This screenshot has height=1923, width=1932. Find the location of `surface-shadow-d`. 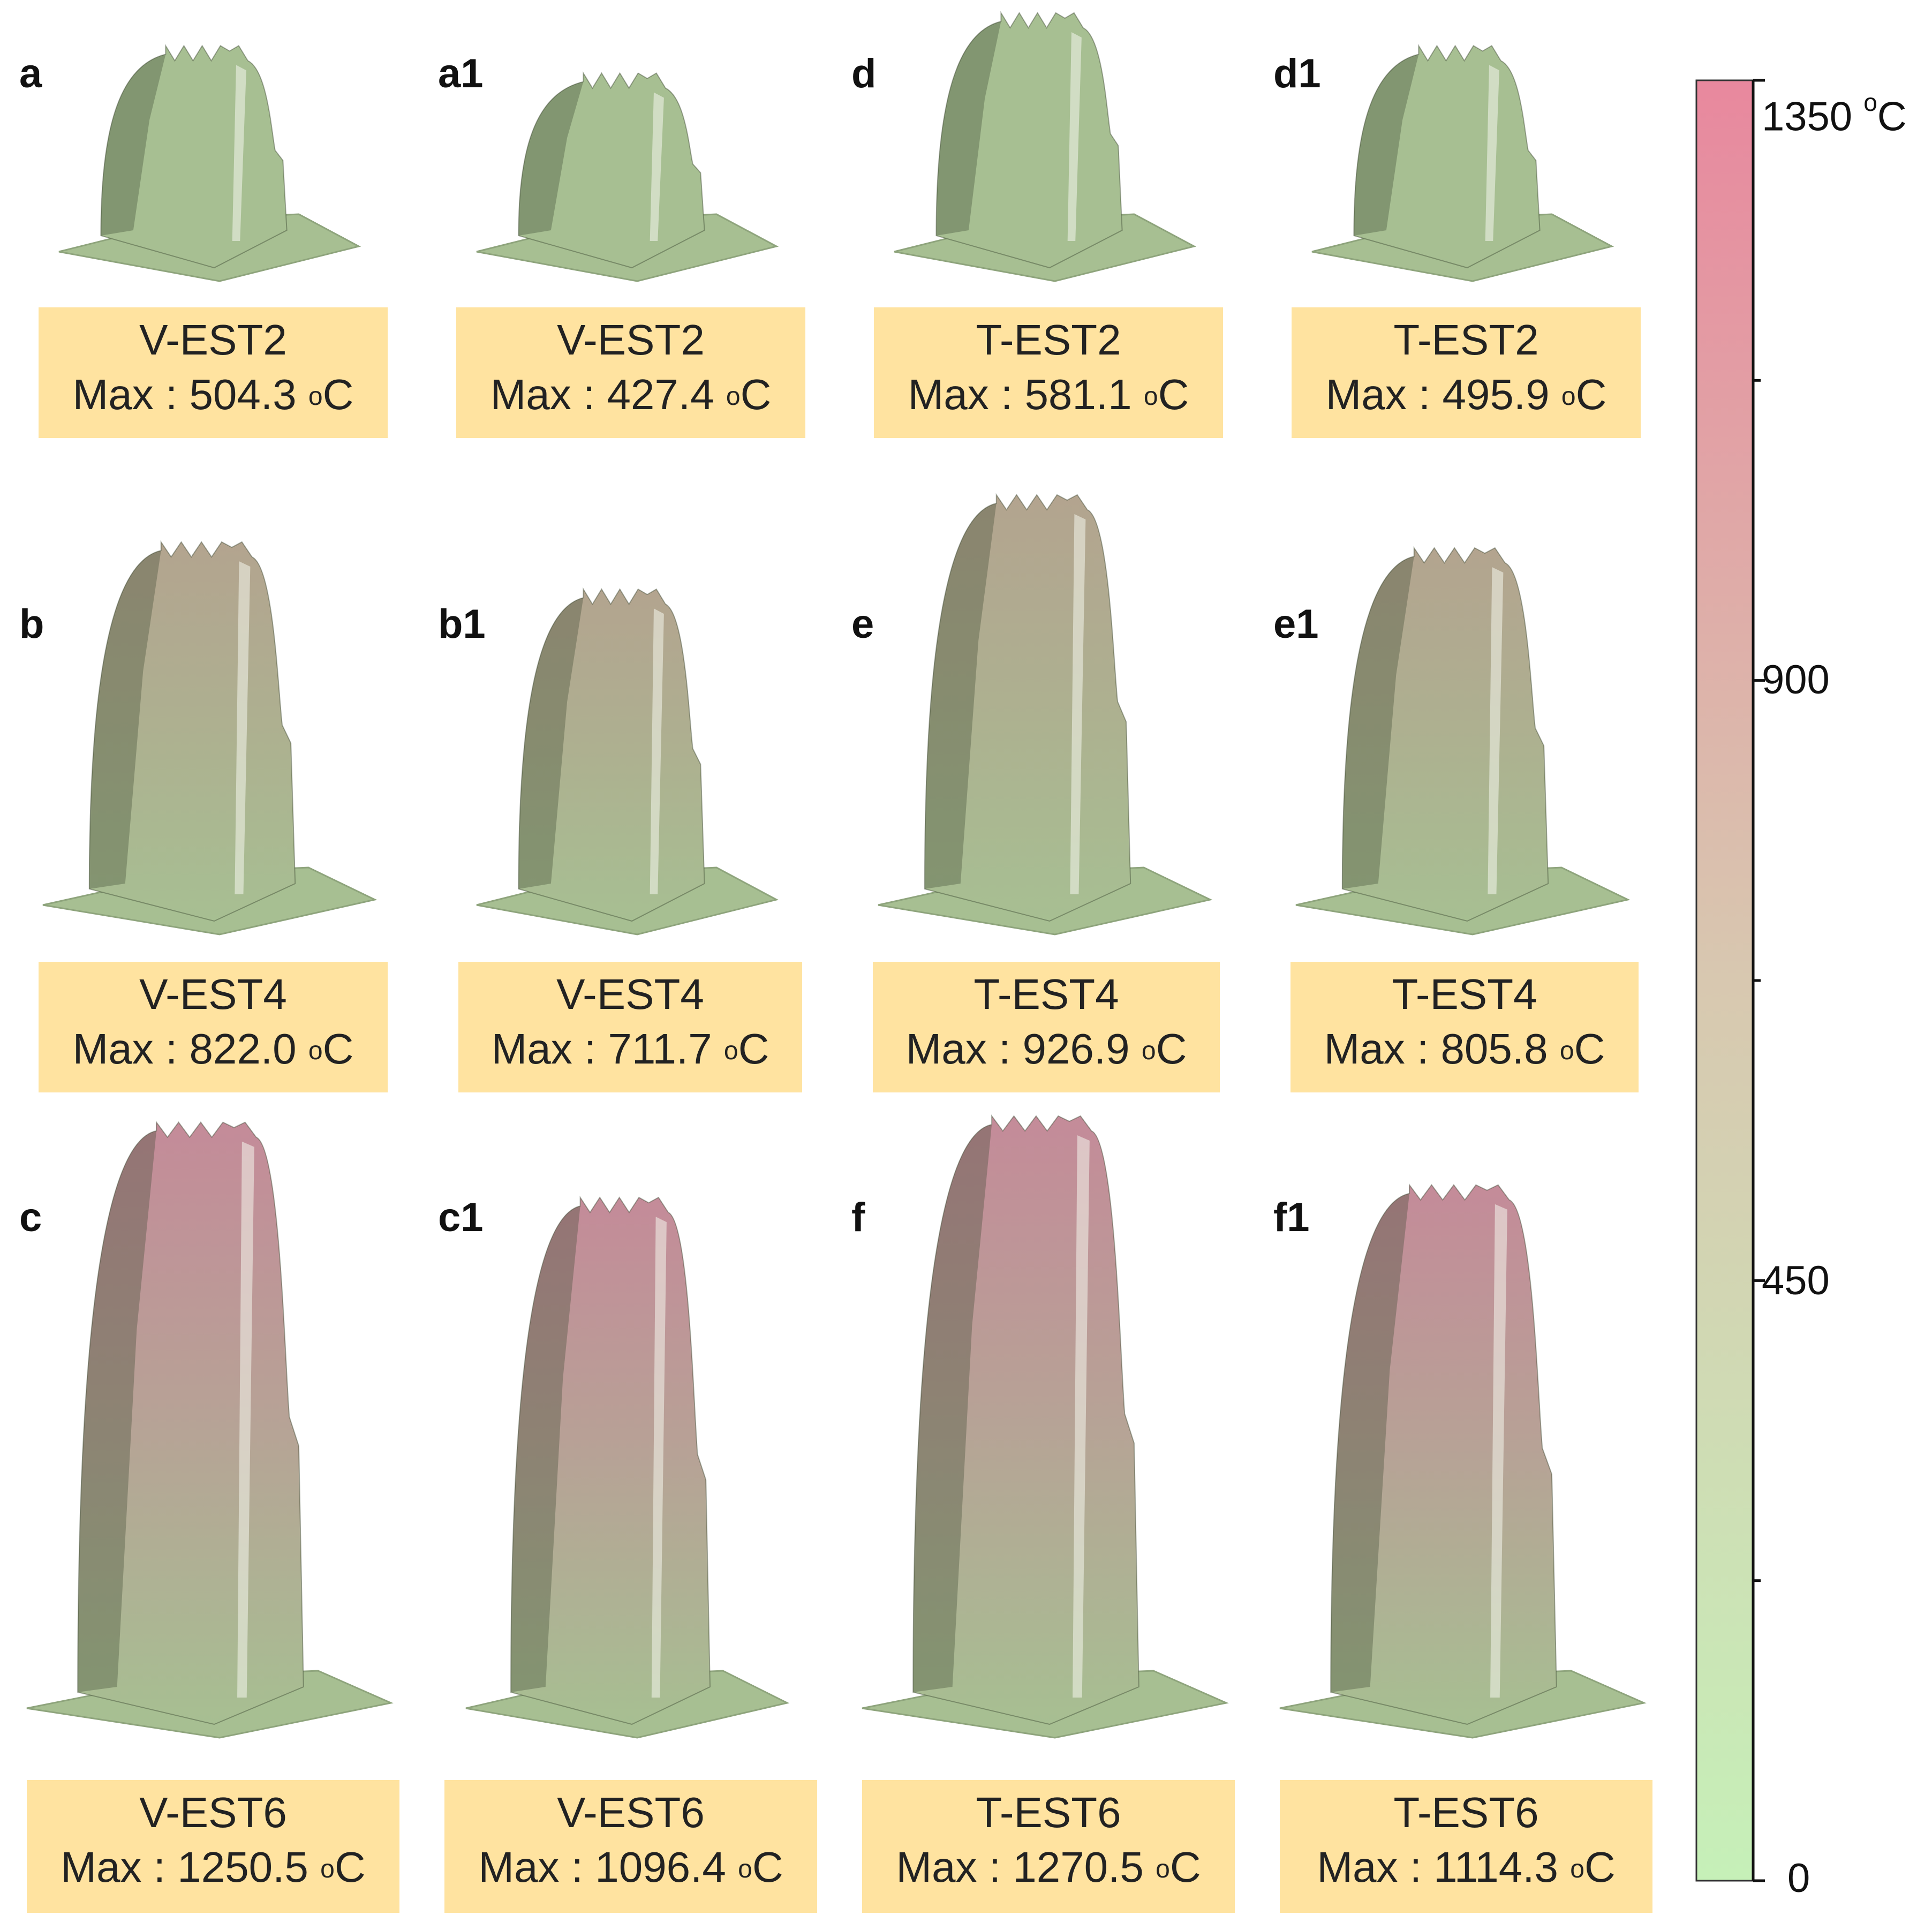

surface-shadow-d is located at coordinates (969, 128).